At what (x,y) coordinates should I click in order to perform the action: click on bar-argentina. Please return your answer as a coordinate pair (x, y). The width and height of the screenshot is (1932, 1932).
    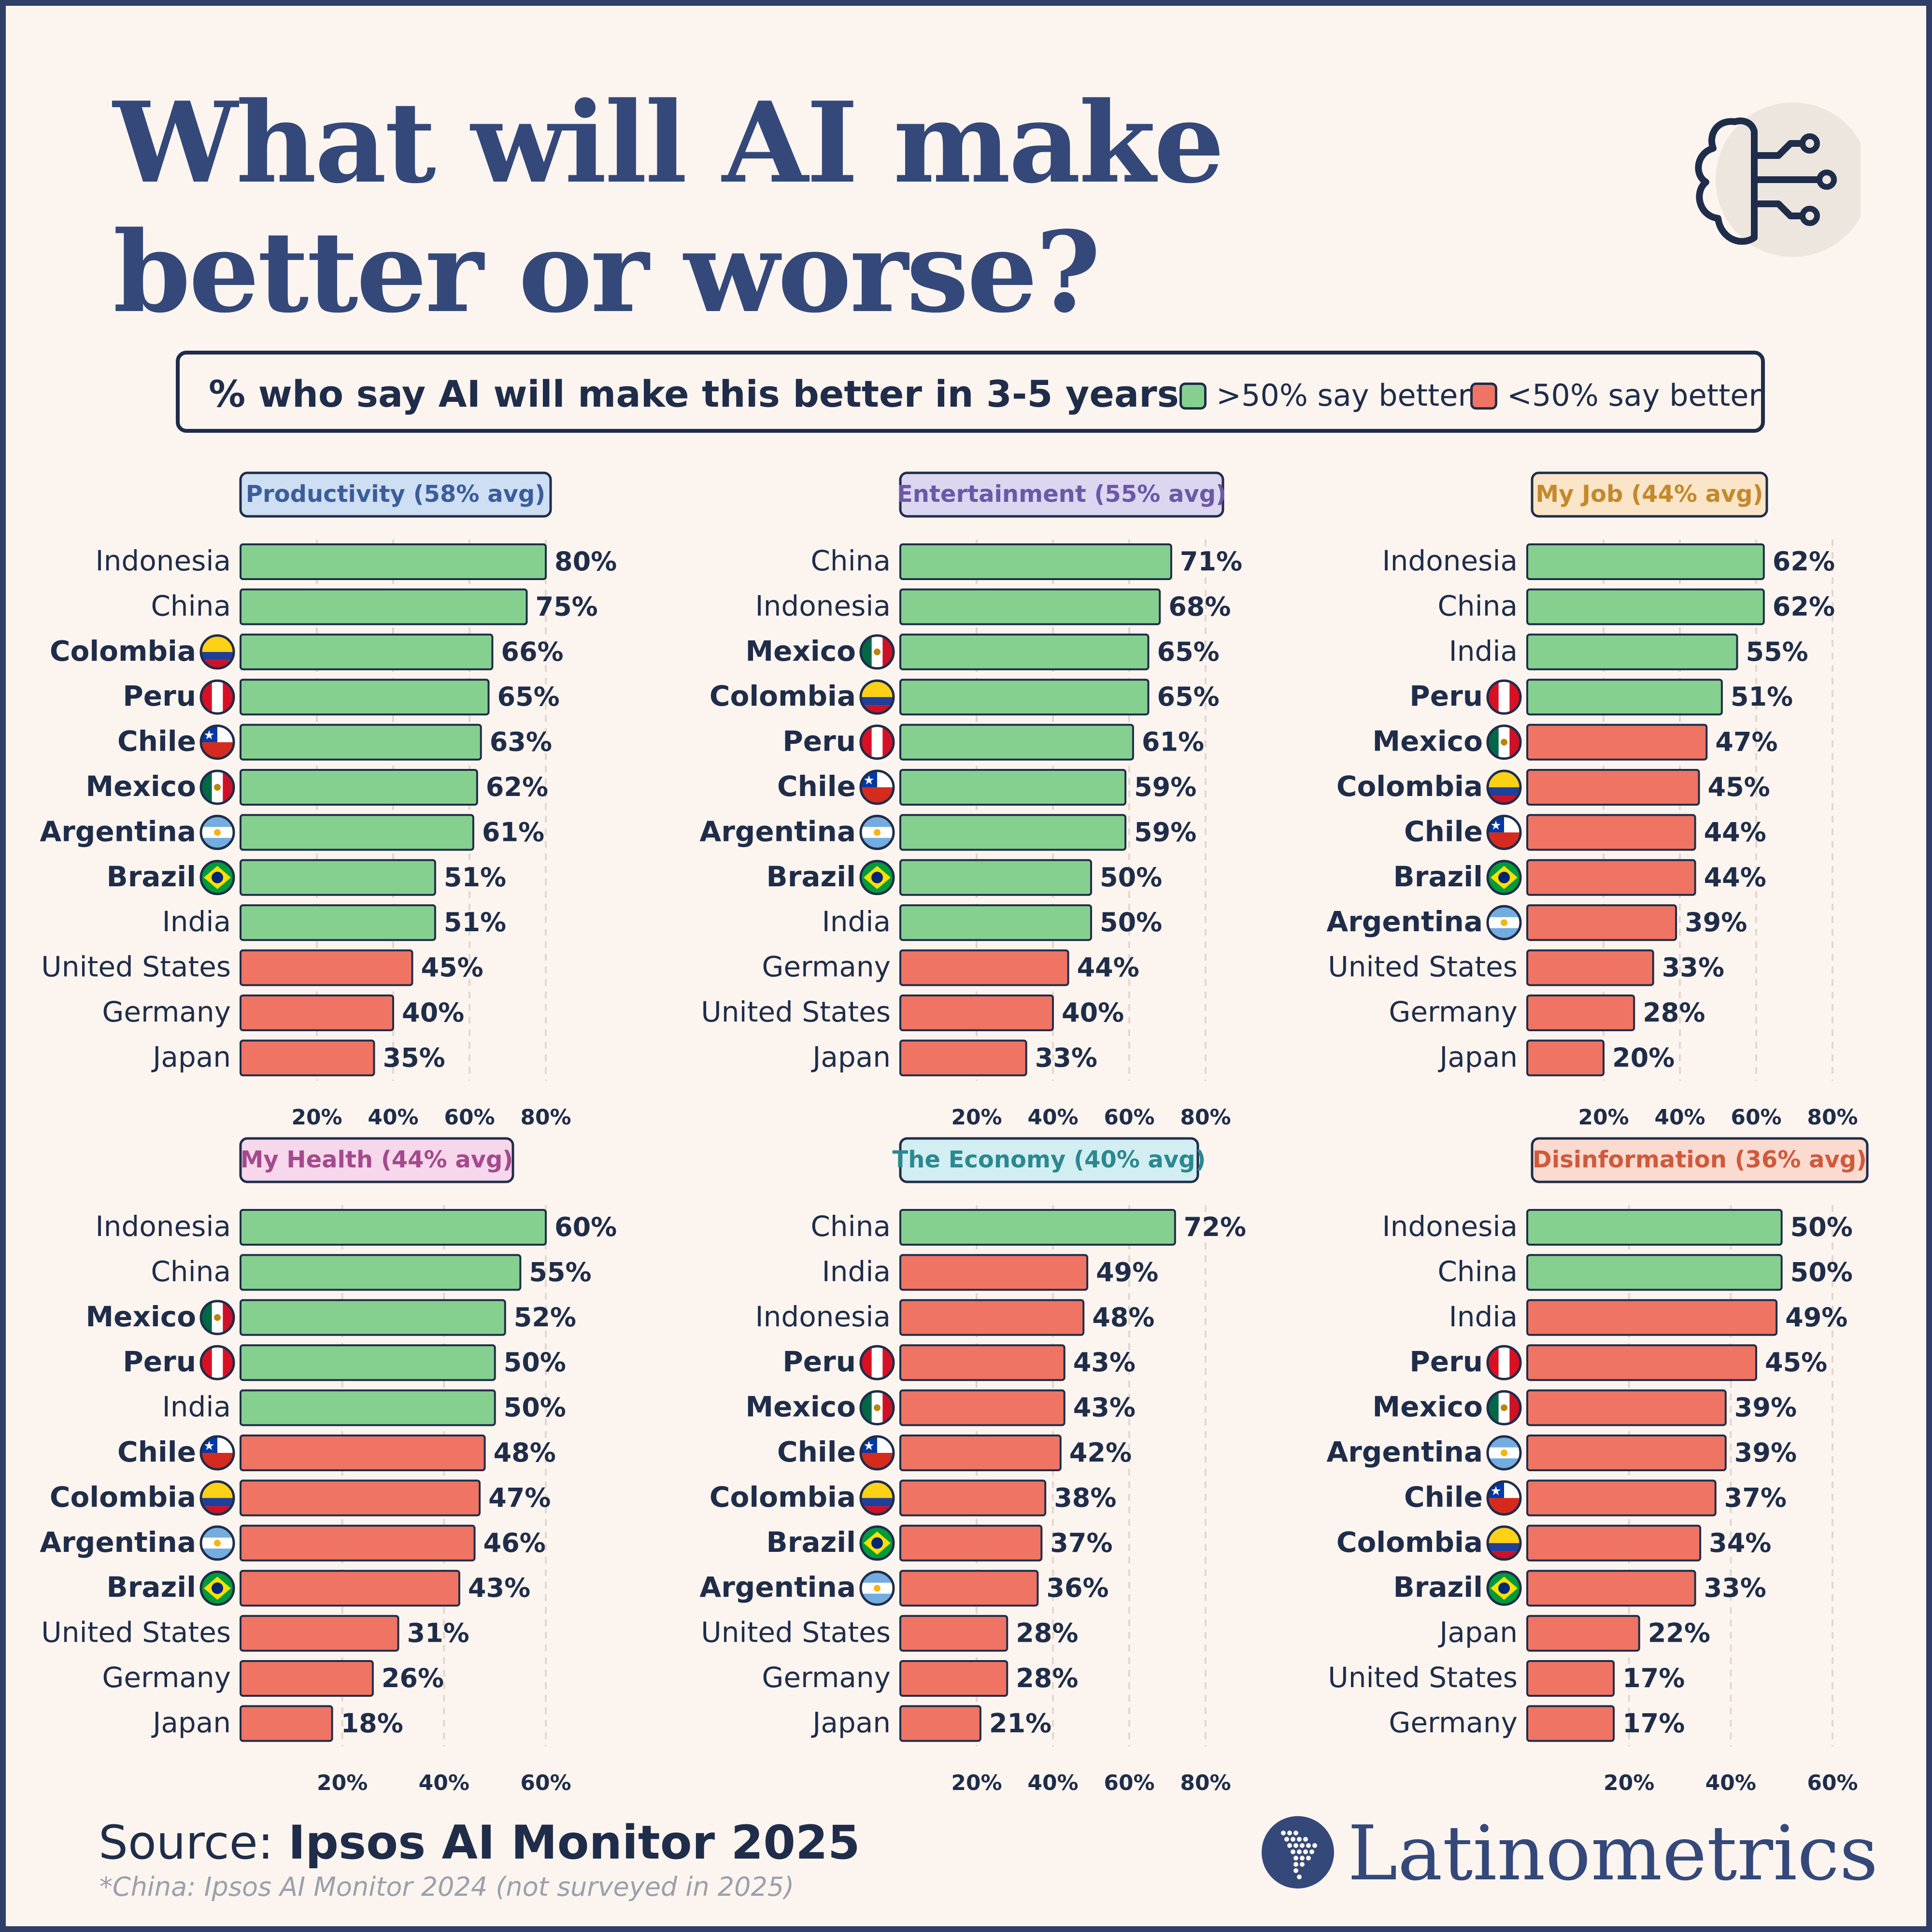
    Looking at the image, I should click on (1626, 1453).